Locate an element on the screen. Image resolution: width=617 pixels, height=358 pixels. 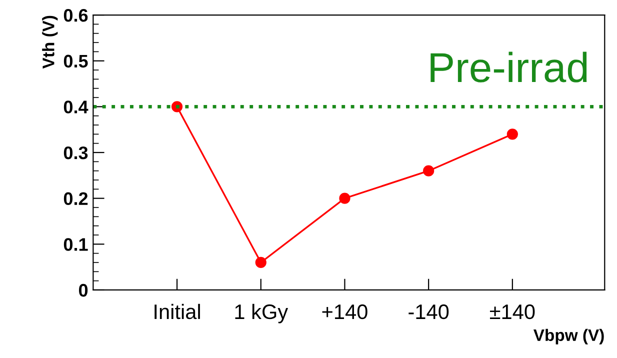
y-tick-label: 0.4 is located at coordinates (76, 107).